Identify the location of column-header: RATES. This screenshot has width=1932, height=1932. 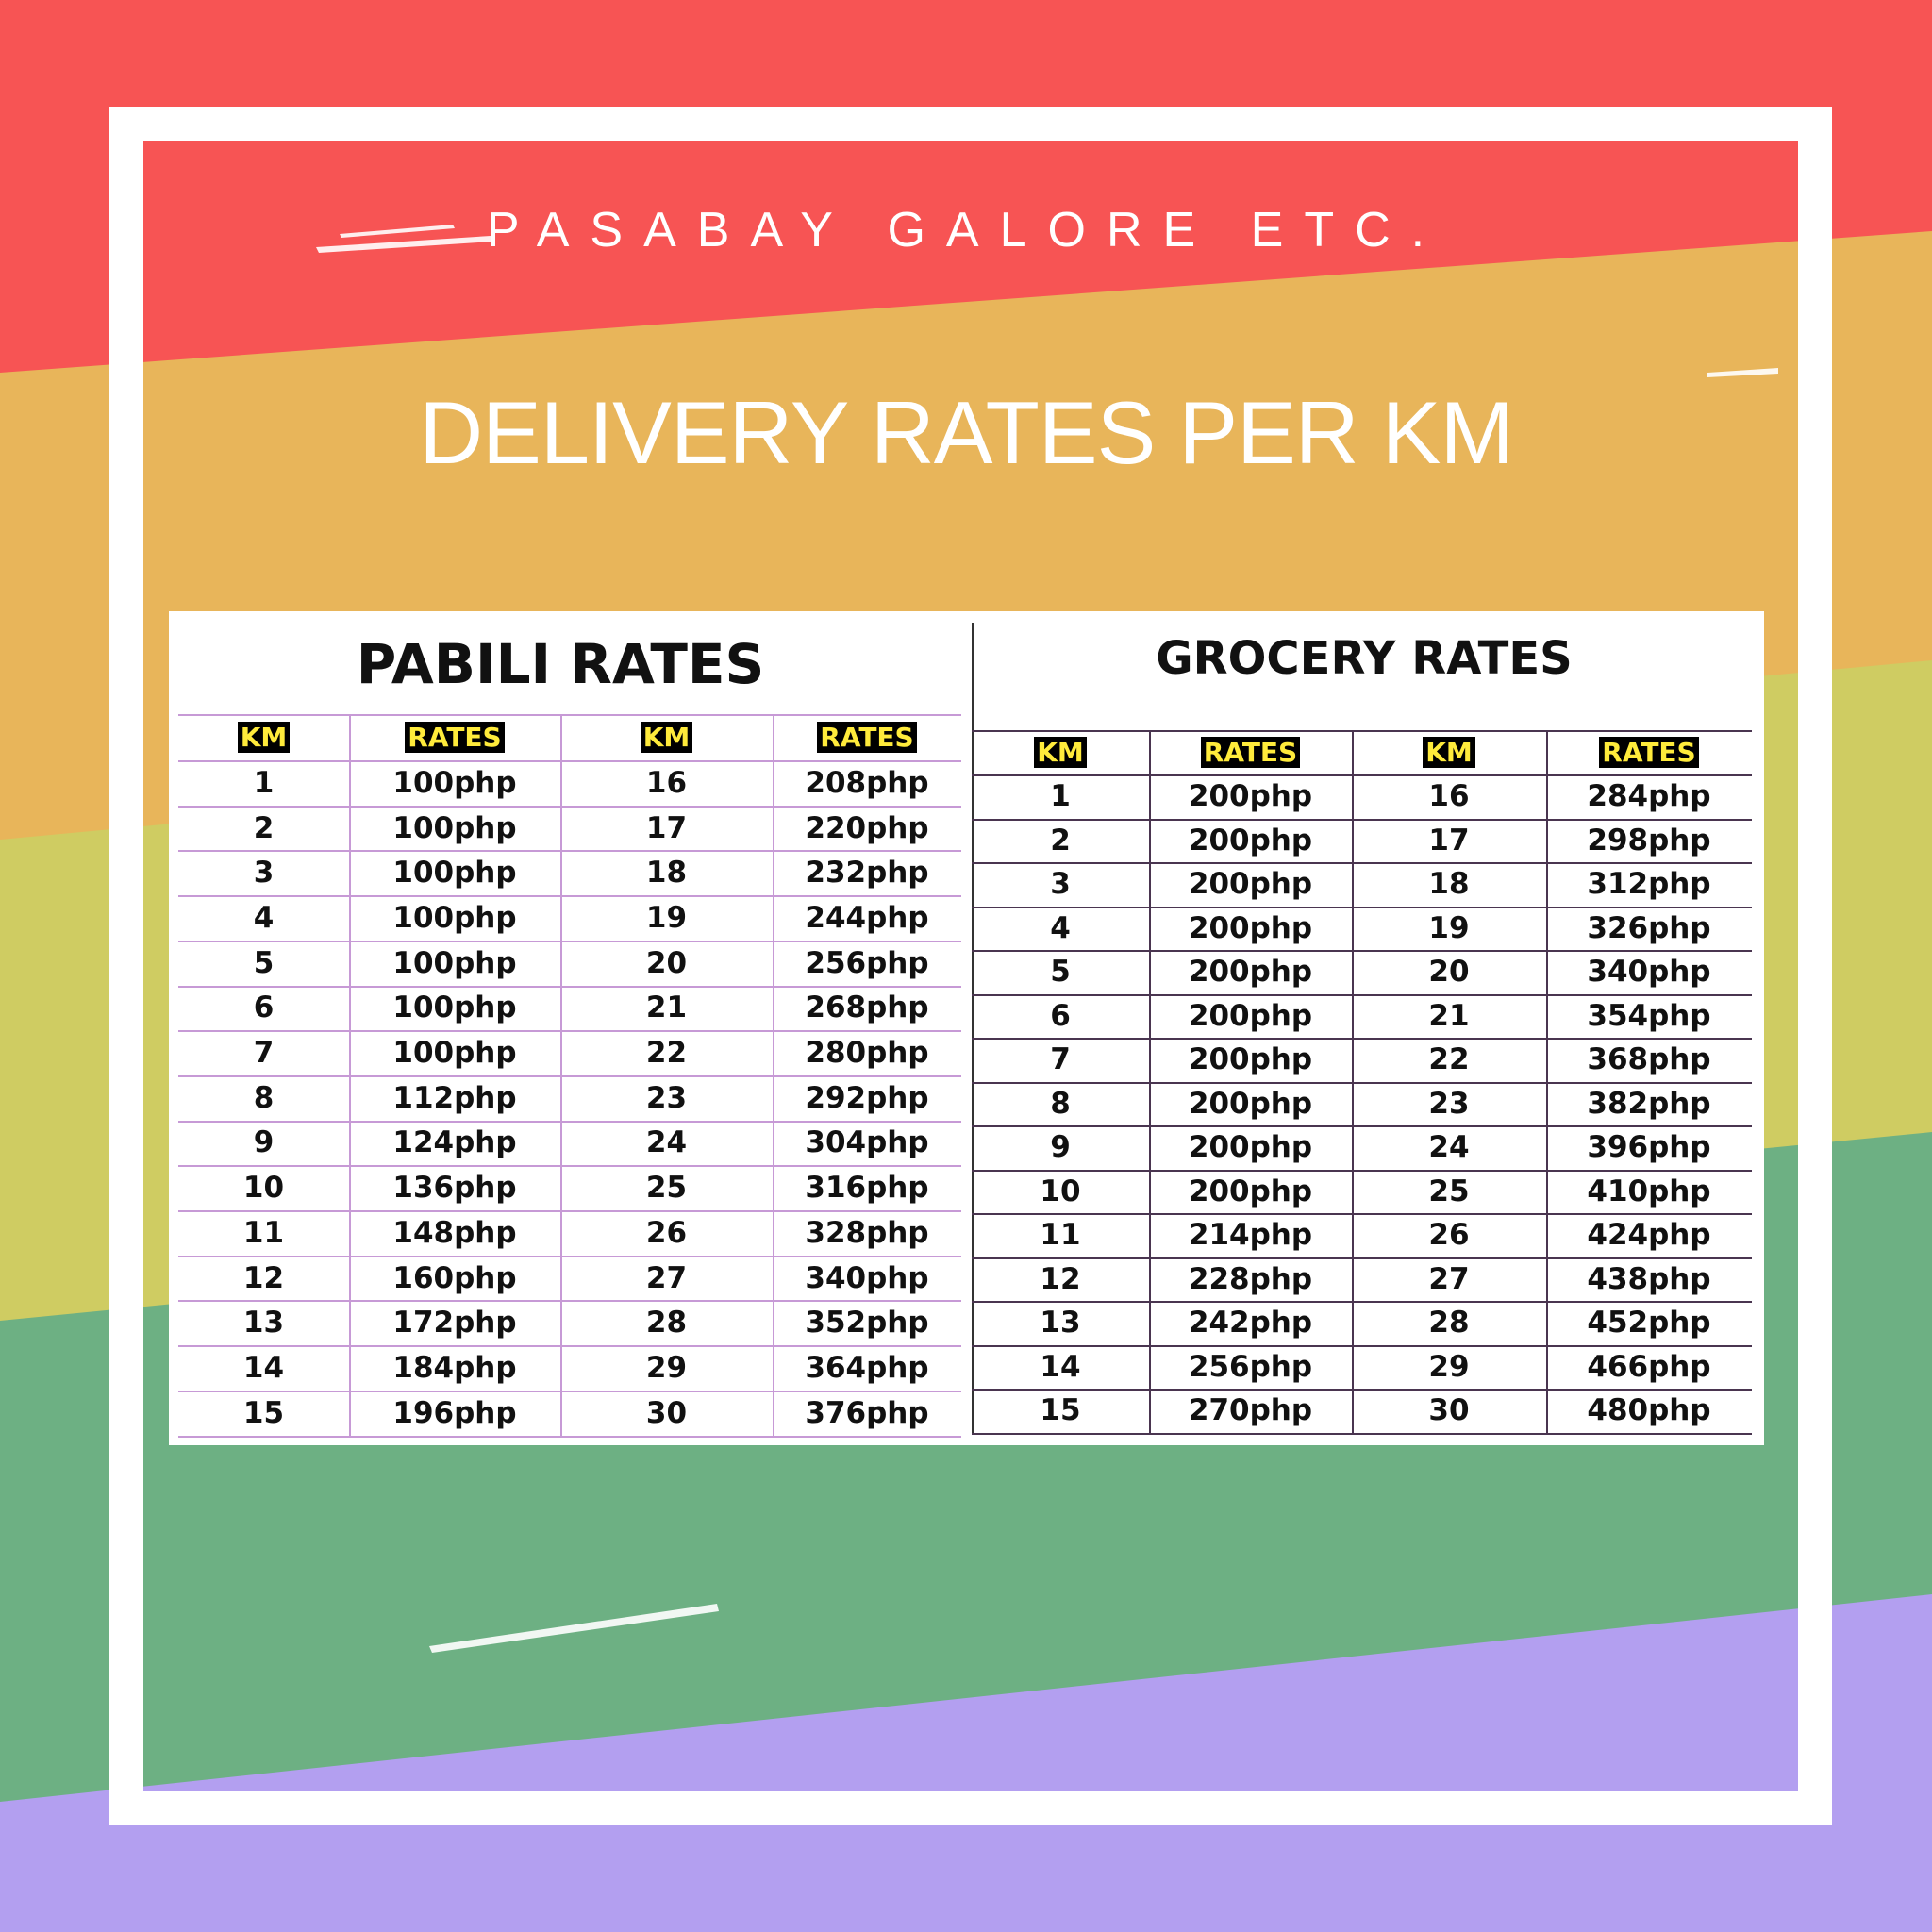
(454, 737).